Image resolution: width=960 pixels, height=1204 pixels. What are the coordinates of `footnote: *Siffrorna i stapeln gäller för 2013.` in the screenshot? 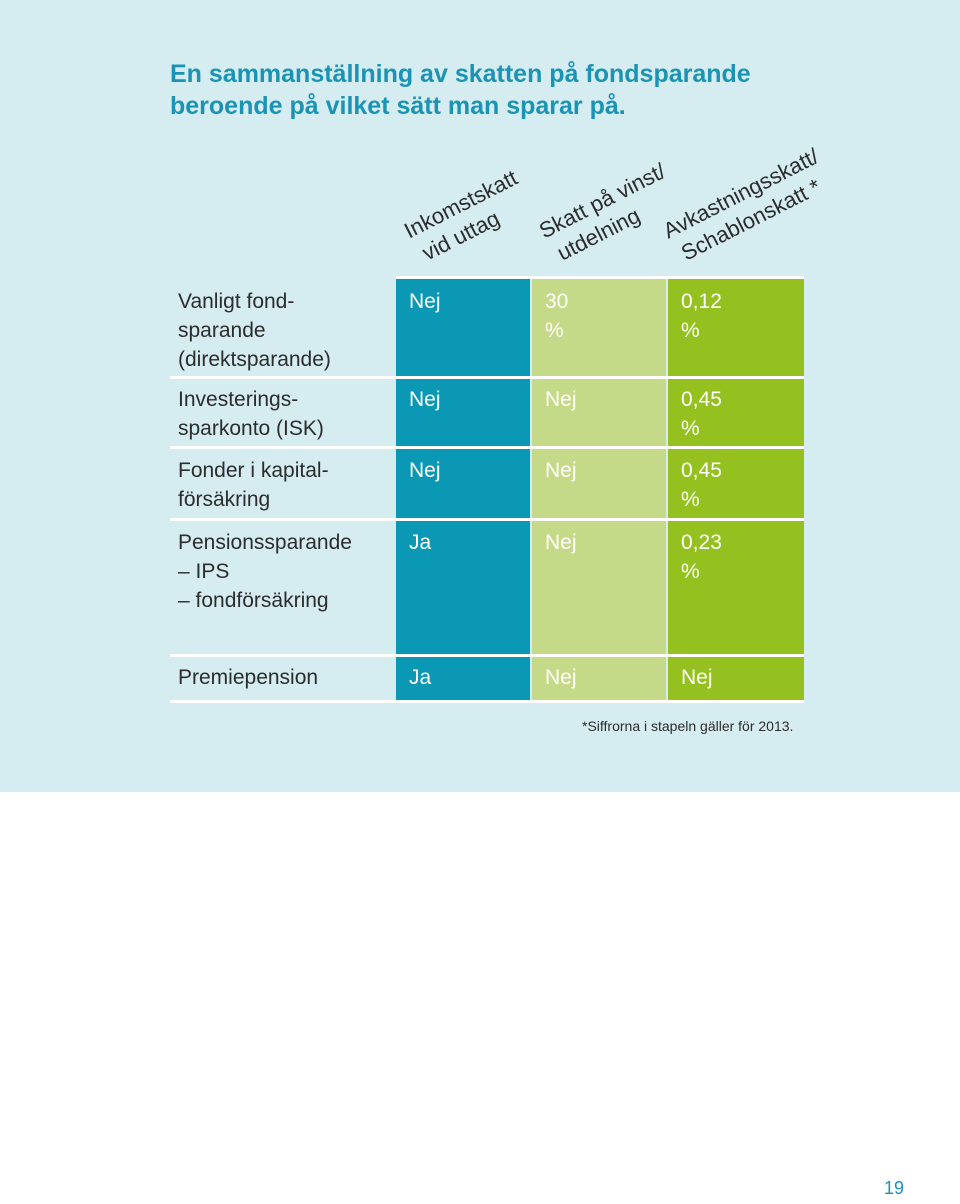 It's located at (688, 726).